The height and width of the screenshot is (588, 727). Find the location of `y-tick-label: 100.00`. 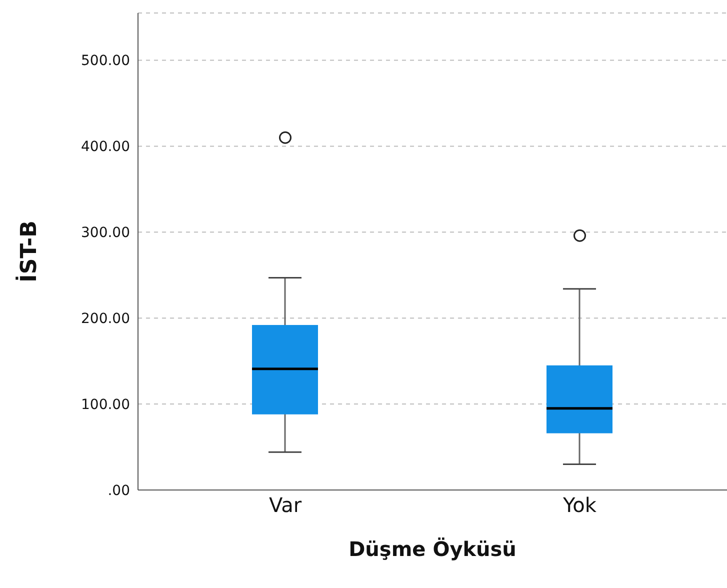

y-tick-label: 100.00 is located at coordinates (105, 405).